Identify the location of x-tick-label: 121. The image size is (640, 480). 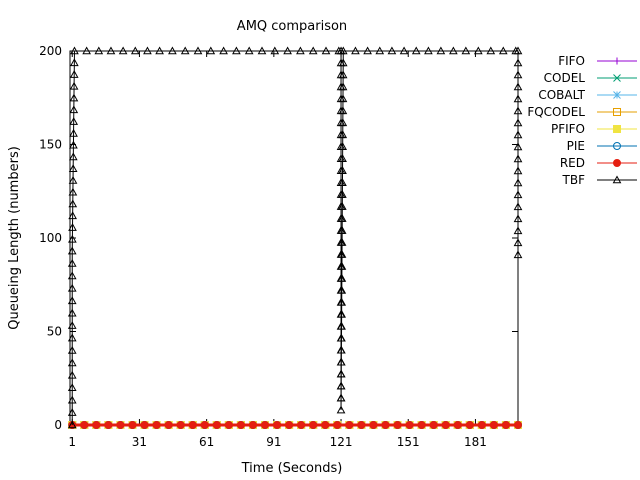
(341, 442).